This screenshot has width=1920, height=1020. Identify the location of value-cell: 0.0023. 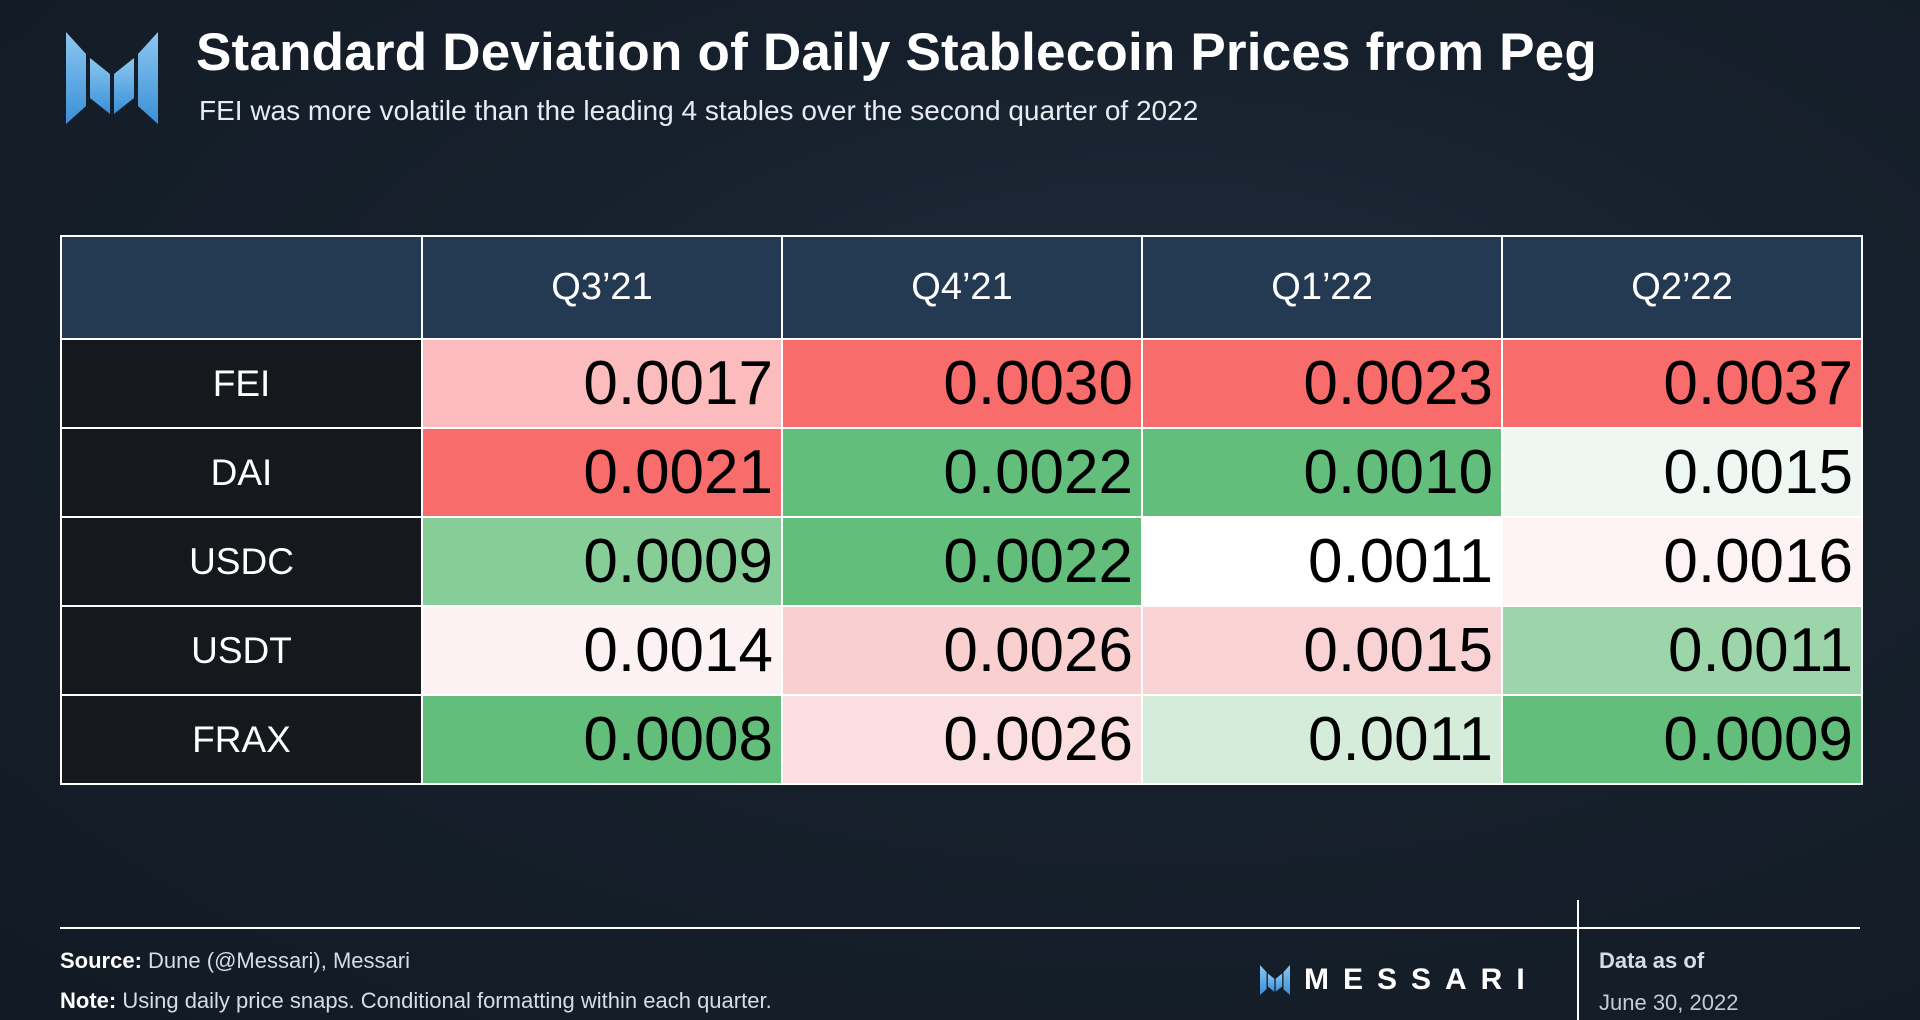
(1322, 383).